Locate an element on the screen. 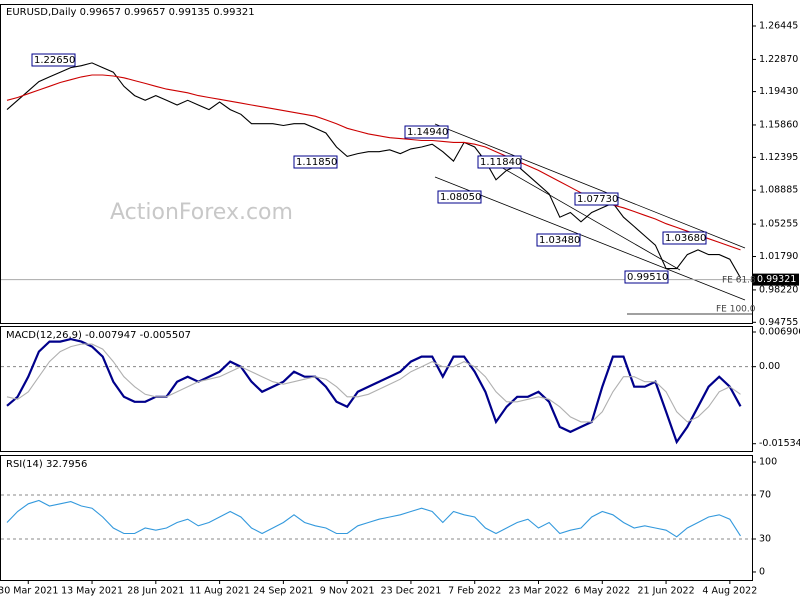  x-tick-label: 11 Aug 2021 is located at coordinates (219, 591).